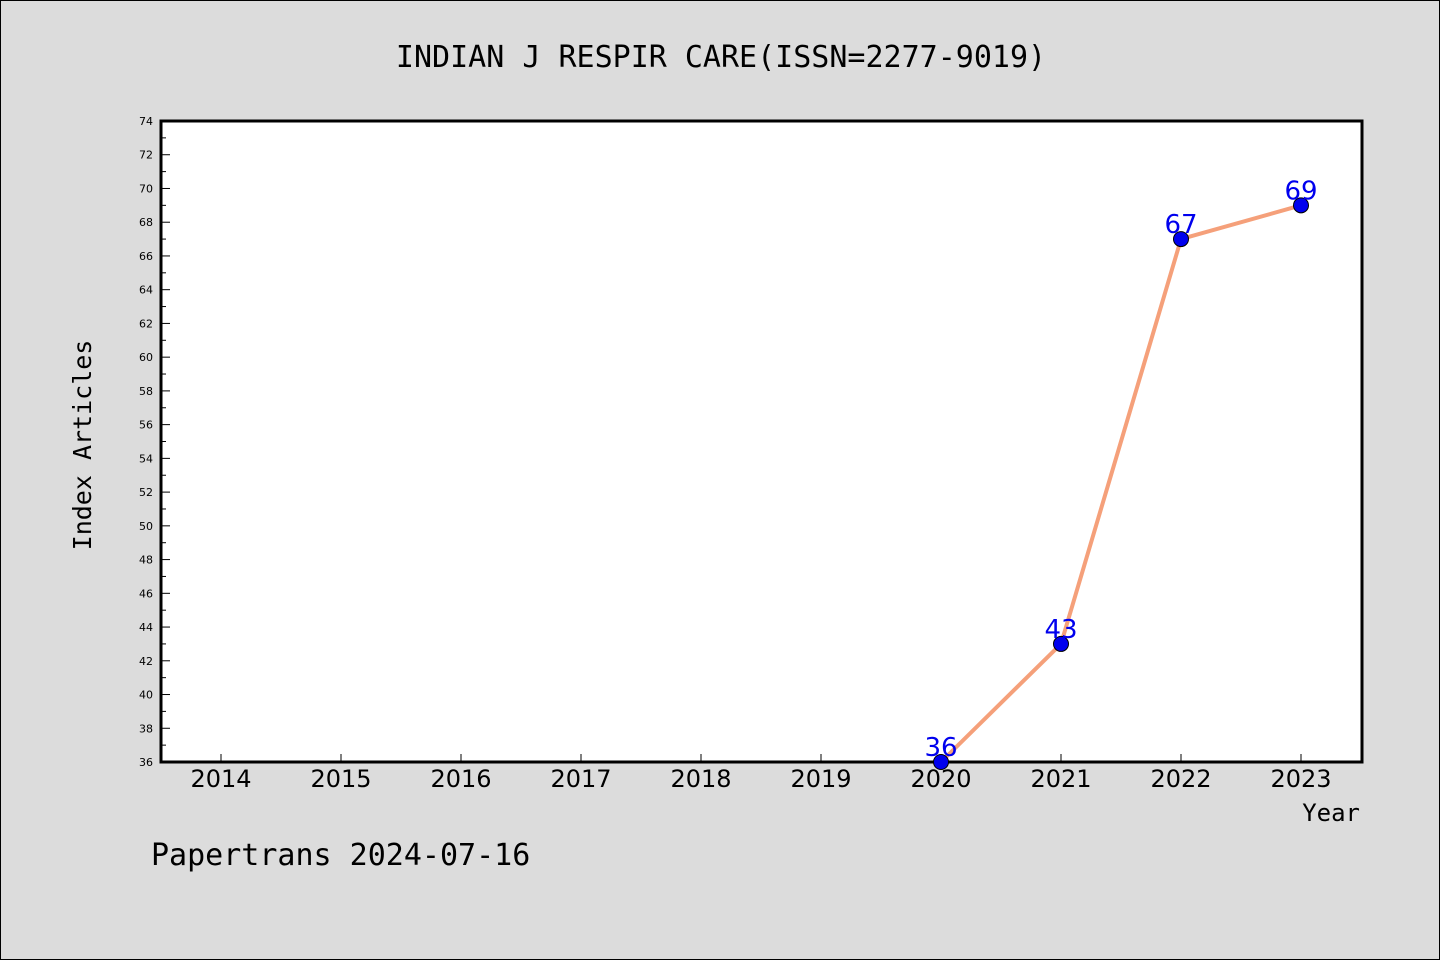 This screenshot has height=960, width=1440. What do you see at coordinates (1331, 813) in the screenshot?
I see `x-axis-label: Year` at bounding box center [1331, 813].